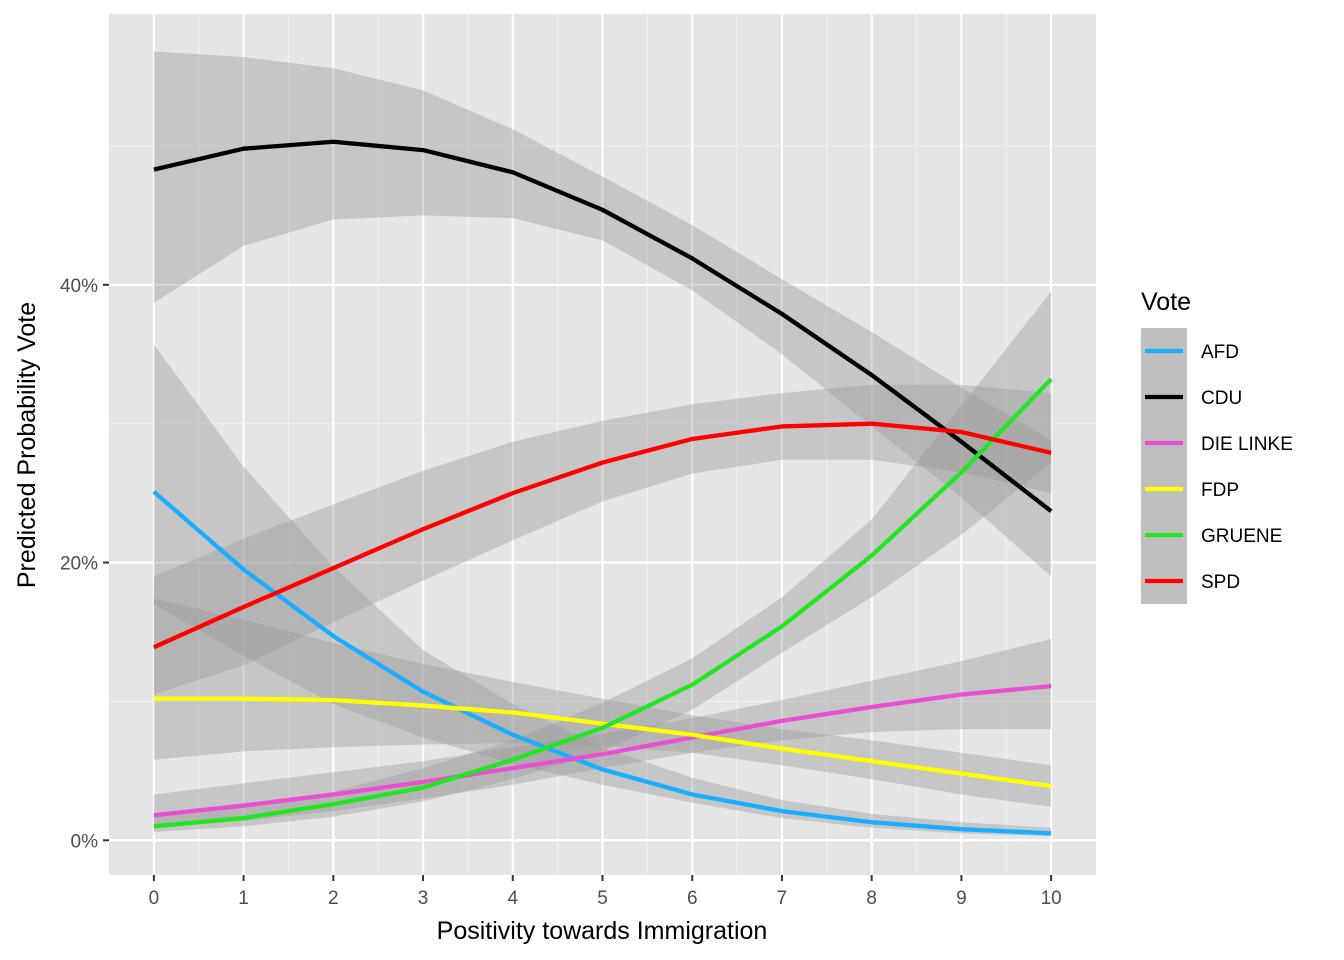  Describe the element at coordinates (1166, 302) in the screenshot. I see `legend-title: Vote` at that location.